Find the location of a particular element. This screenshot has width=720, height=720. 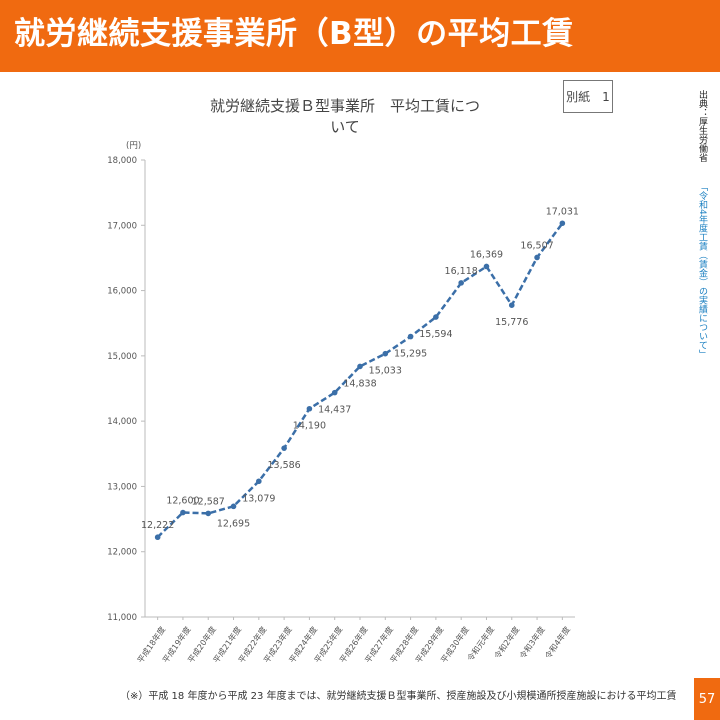

data-label: 12,695 is located at coordinates (233, 523).